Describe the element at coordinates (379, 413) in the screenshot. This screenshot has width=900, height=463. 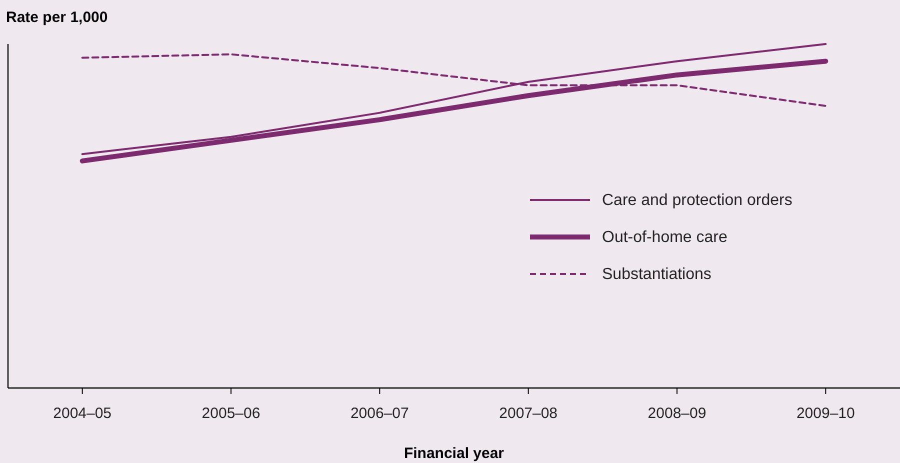
I see `x-tick-label: 2006–07` at that location.